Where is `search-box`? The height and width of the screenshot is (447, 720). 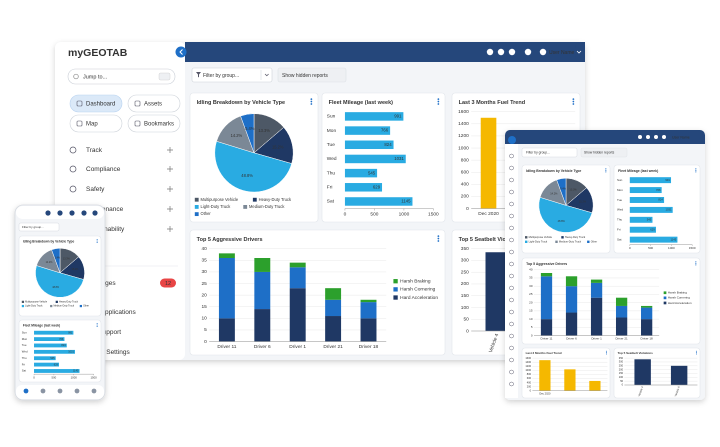 search-box is located at coordinates (121, 76).